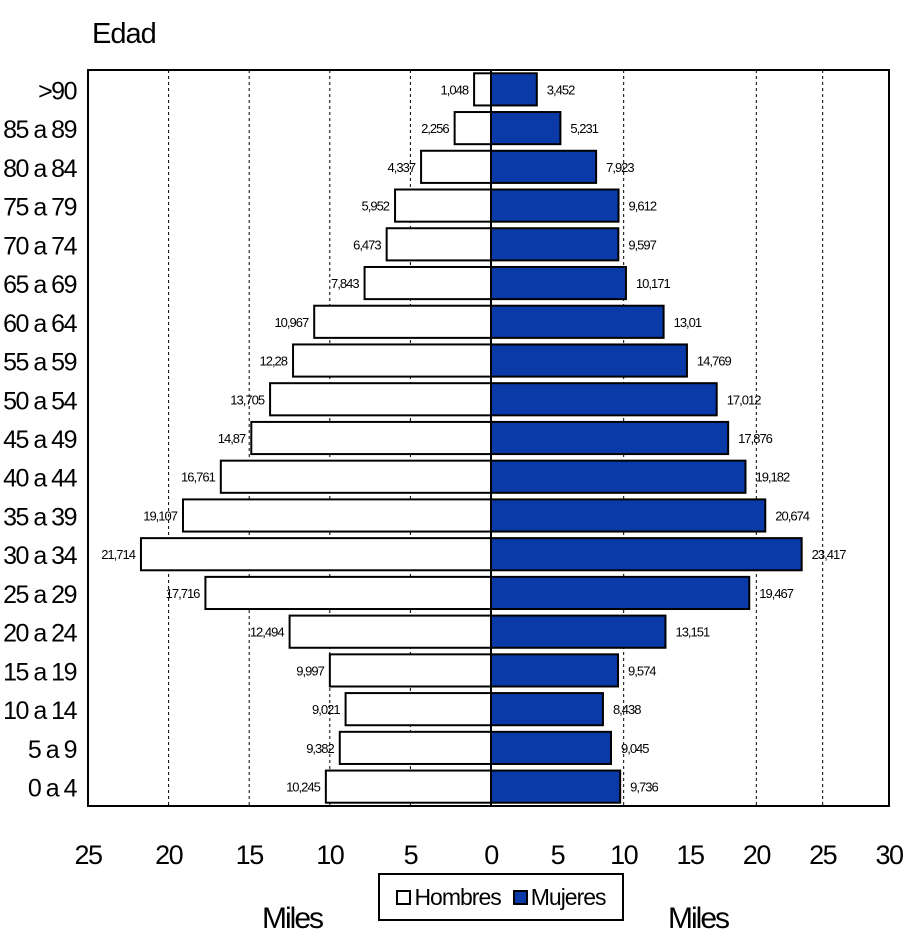 The image size is (907, 940). Describe the element at coordinates (620, 167) in the screenshot. I see `data-label-mujeres: 7,923` at that location.